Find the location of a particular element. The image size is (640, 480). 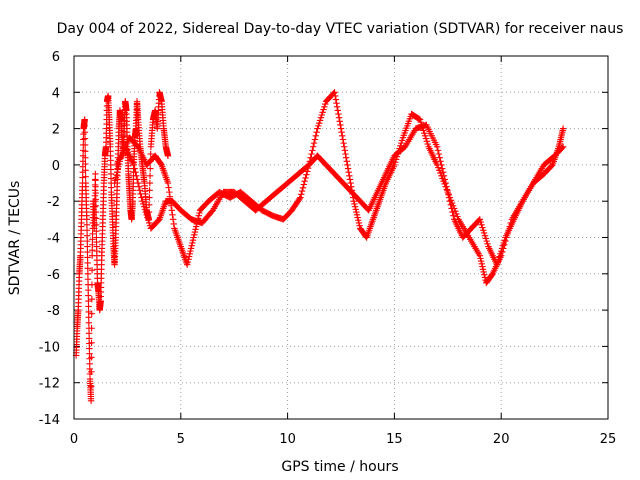

y-tick-label: -4 is located at coordinates (53, 239).